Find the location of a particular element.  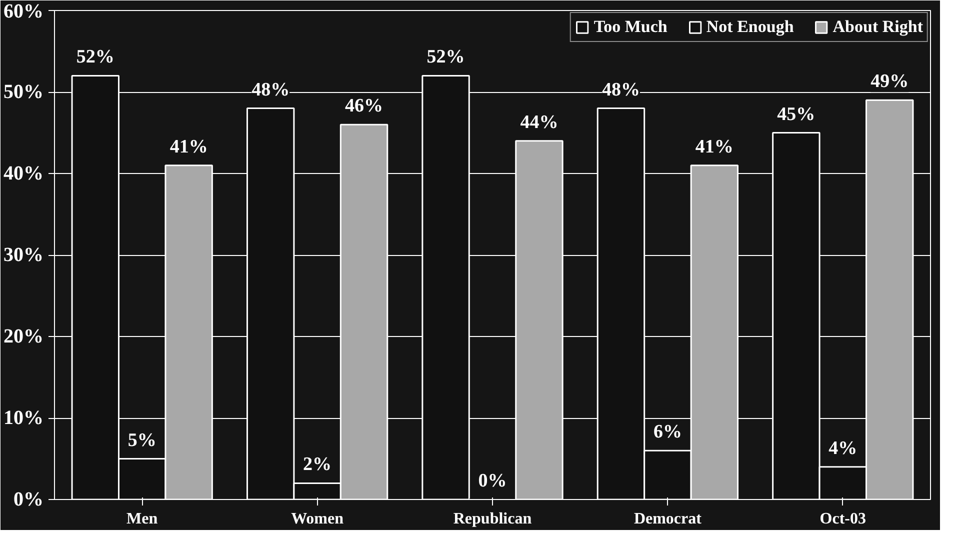

y-tick-label: 50% is located at coordinates (24, 92).